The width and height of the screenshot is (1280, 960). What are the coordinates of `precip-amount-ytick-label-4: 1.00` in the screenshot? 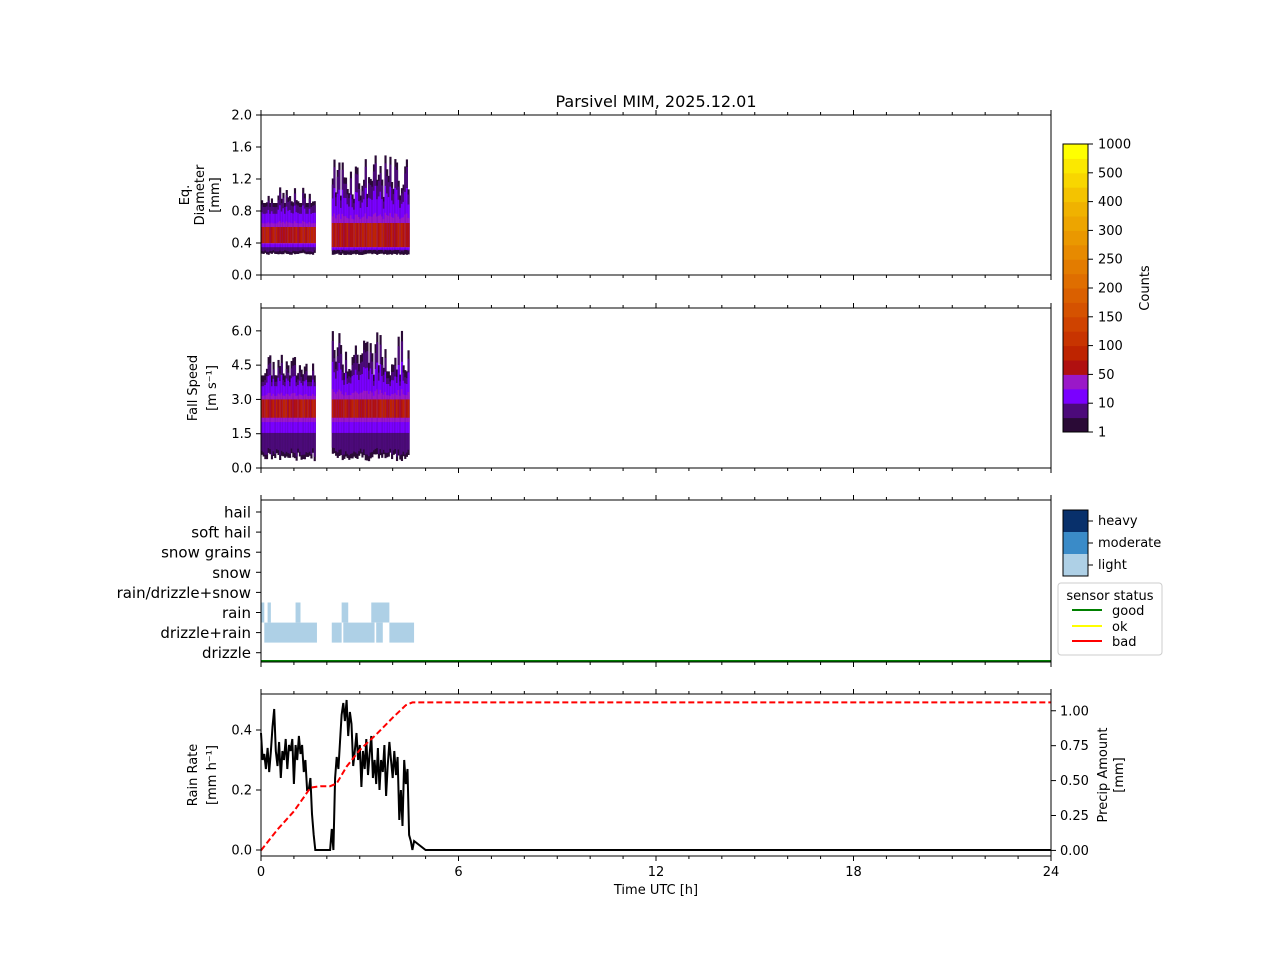 It's located at (1074, 711).